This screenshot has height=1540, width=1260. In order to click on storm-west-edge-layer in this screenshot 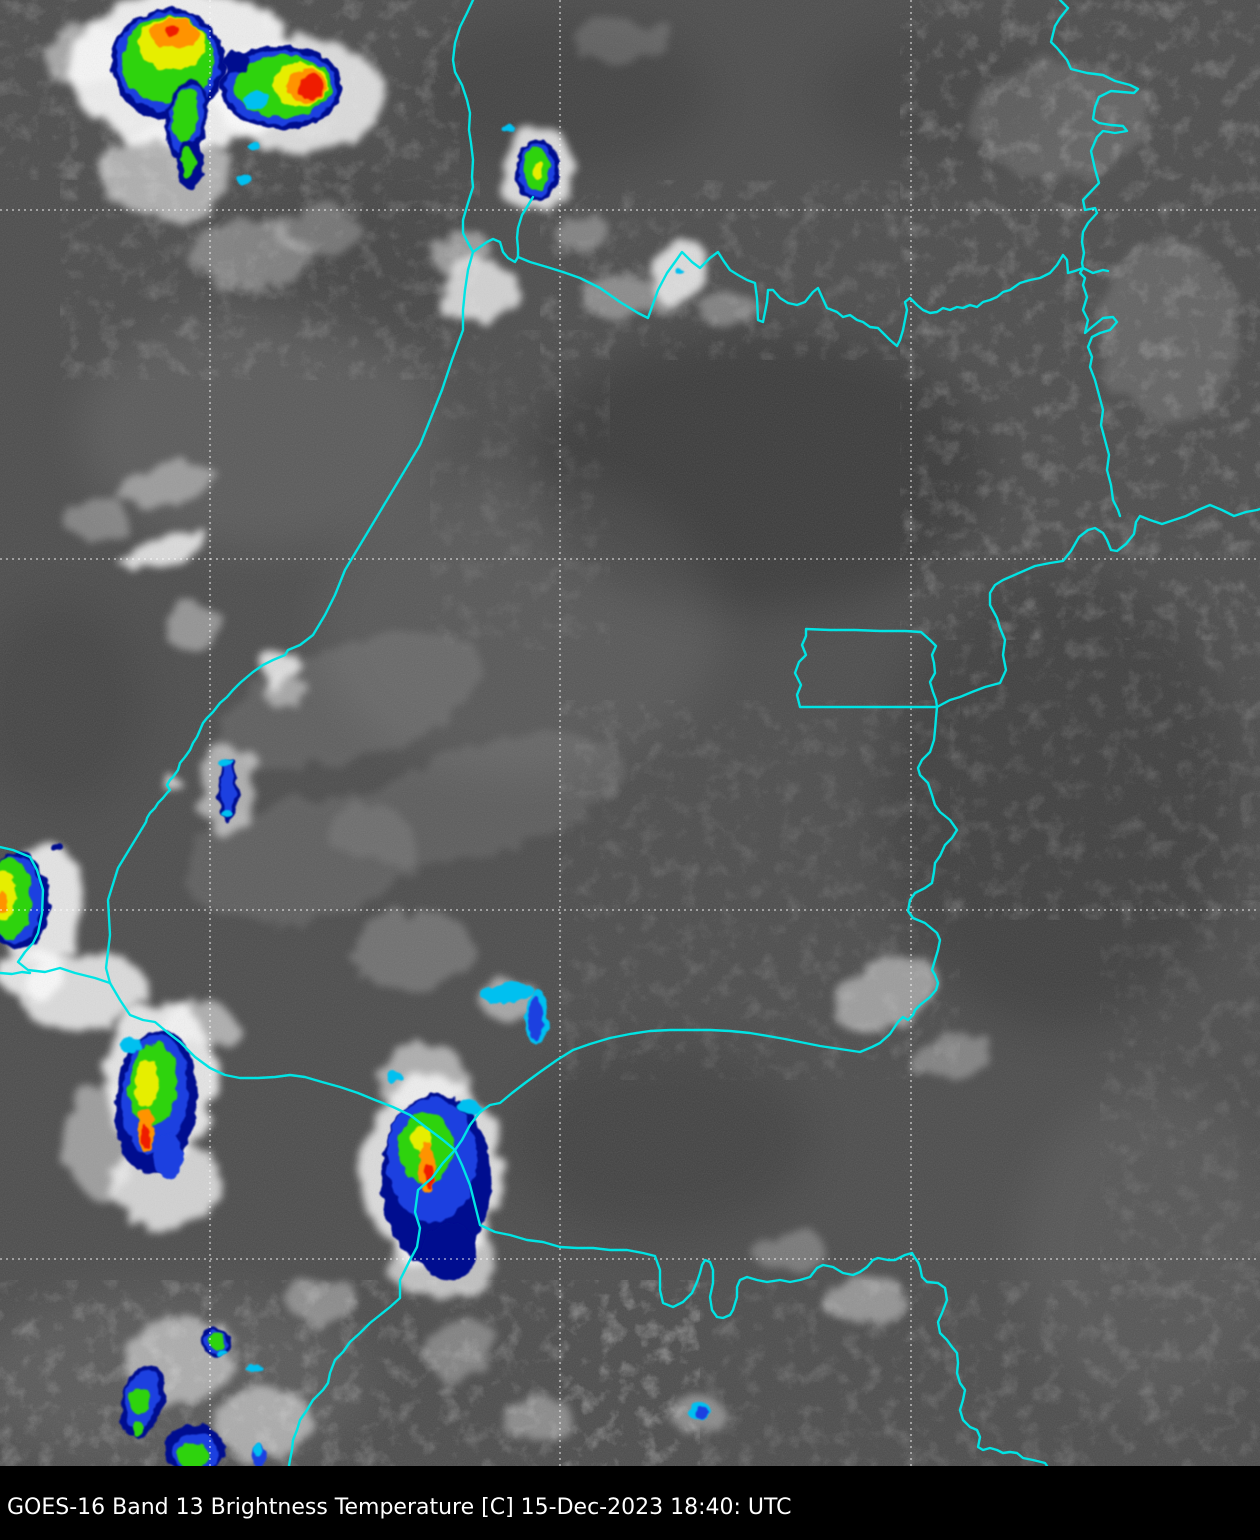, I will do `click(3, 903)`.